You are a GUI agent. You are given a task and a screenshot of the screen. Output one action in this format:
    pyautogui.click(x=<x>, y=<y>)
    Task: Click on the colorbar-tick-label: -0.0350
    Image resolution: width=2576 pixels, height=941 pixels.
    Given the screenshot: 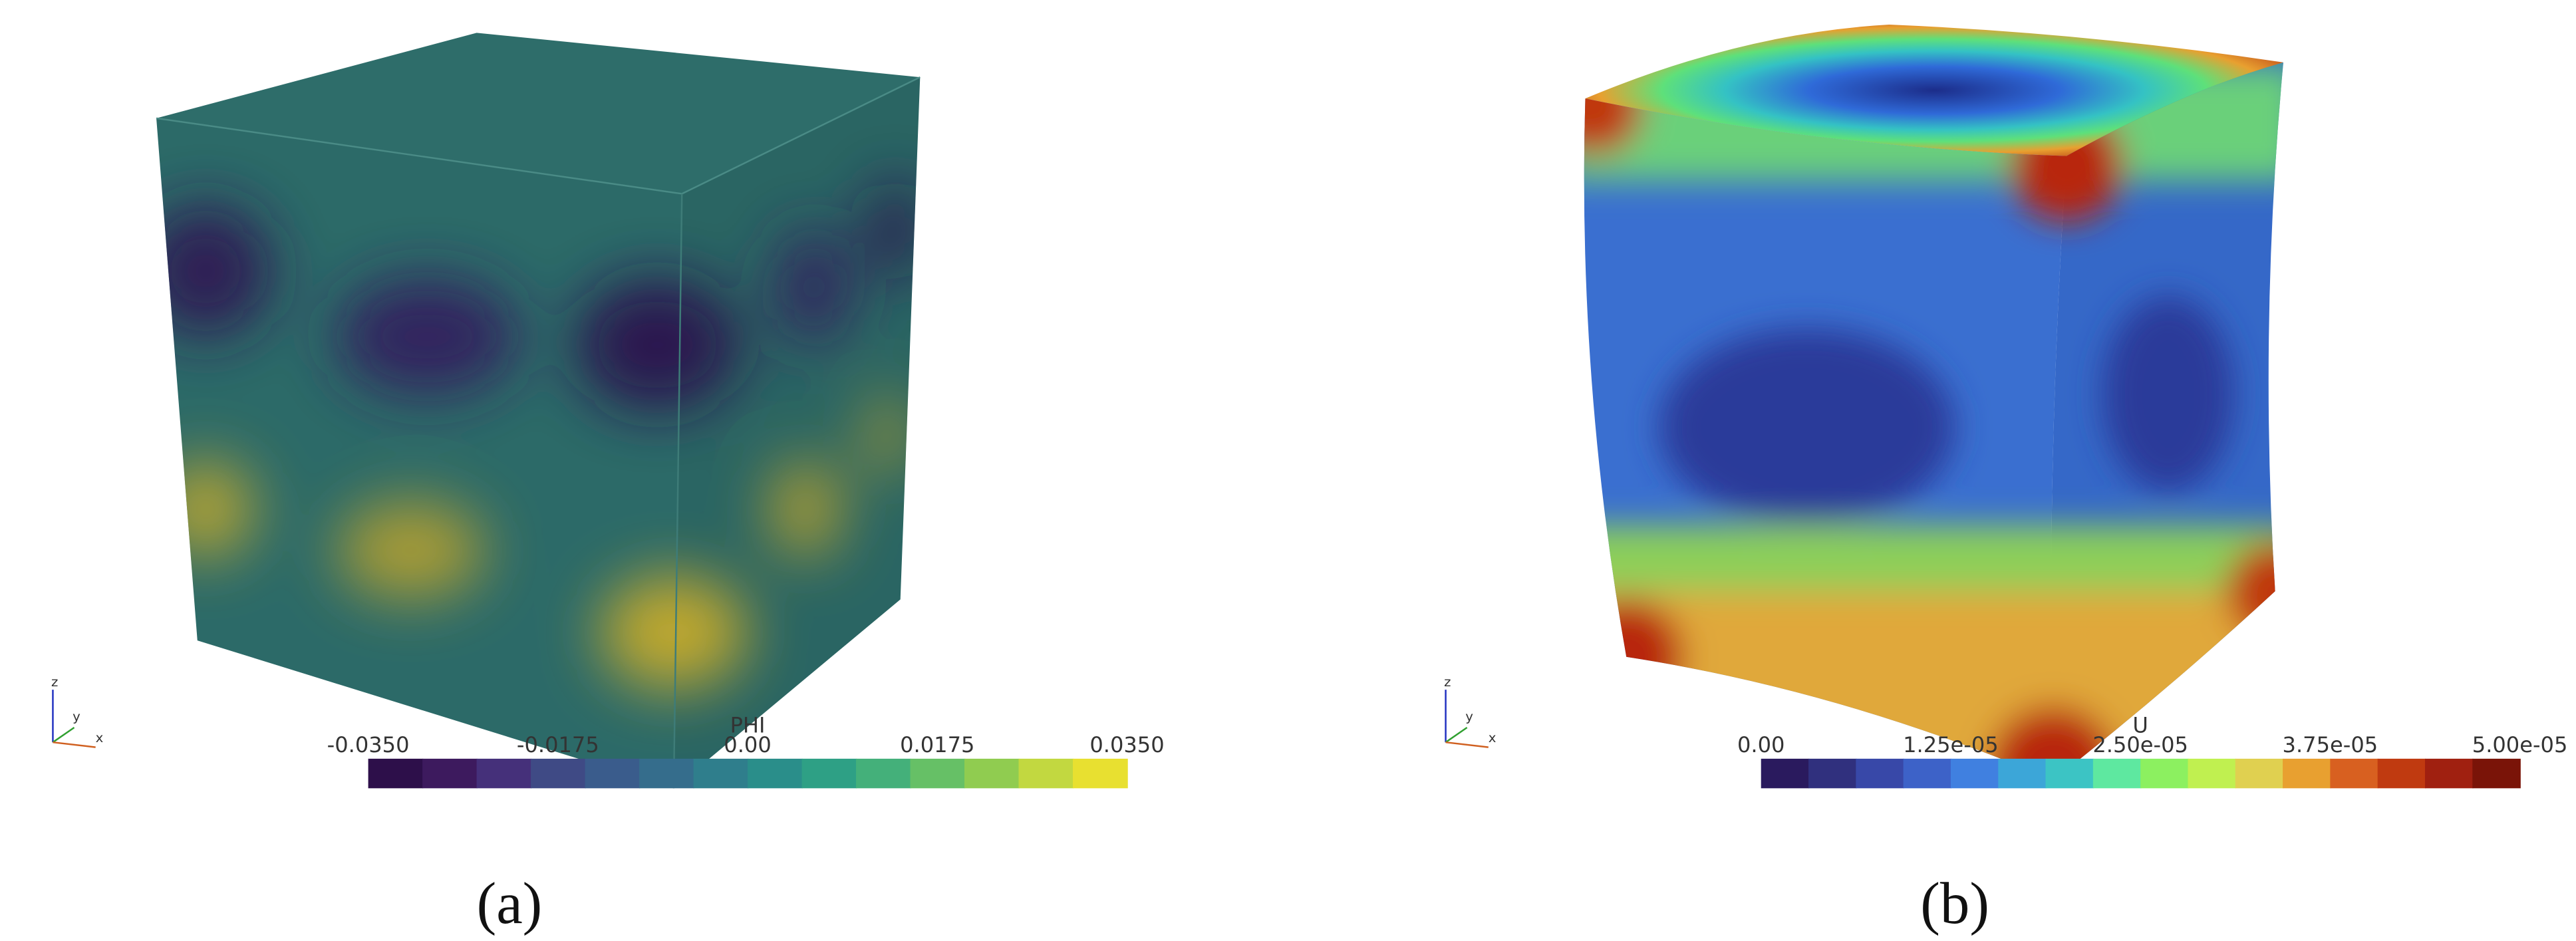 What is the action you would take?
    pyautogui.click(x=369, y=745)
    